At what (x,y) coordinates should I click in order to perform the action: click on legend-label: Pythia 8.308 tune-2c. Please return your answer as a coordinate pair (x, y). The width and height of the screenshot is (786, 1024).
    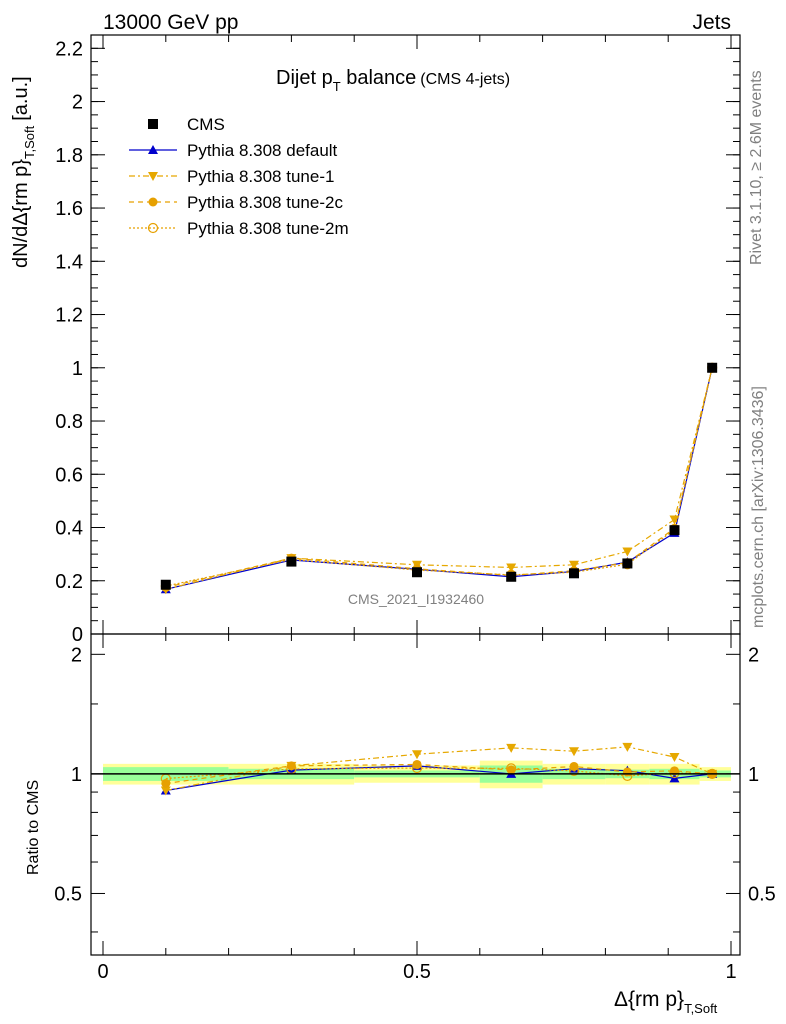
    Looking at the image, I should click on (265, 202).